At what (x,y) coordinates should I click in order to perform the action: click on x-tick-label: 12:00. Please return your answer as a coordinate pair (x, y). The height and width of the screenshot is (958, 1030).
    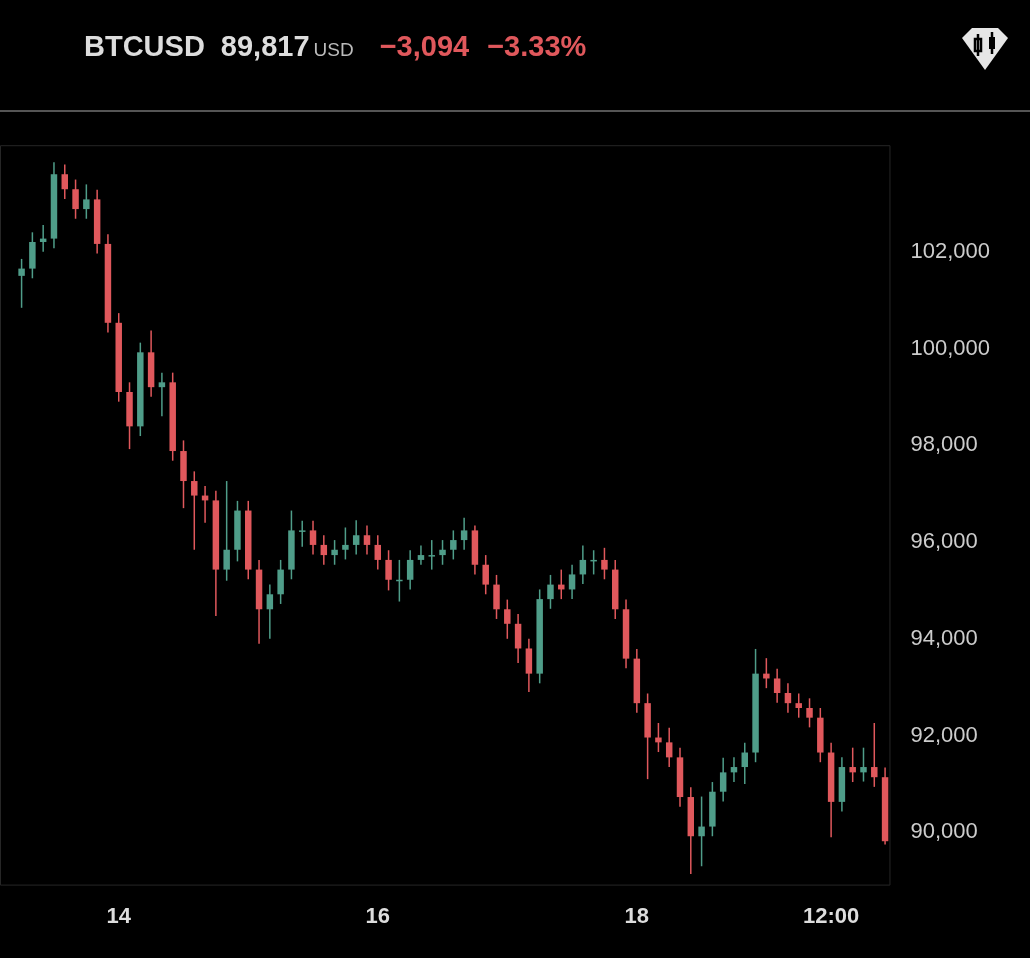
    Looking at the image, I should click on (831, 915).